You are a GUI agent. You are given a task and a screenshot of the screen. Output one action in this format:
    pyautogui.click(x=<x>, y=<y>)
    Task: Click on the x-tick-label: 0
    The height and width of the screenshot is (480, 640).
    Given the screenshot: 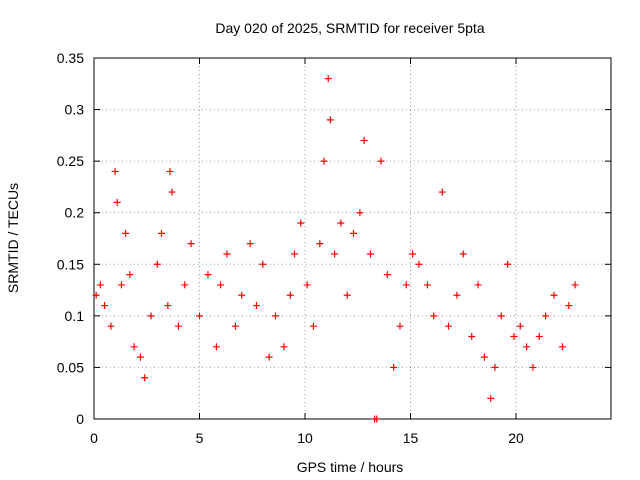 What is the action you would take?
    pyautogui.click(x=94, y=438)
    